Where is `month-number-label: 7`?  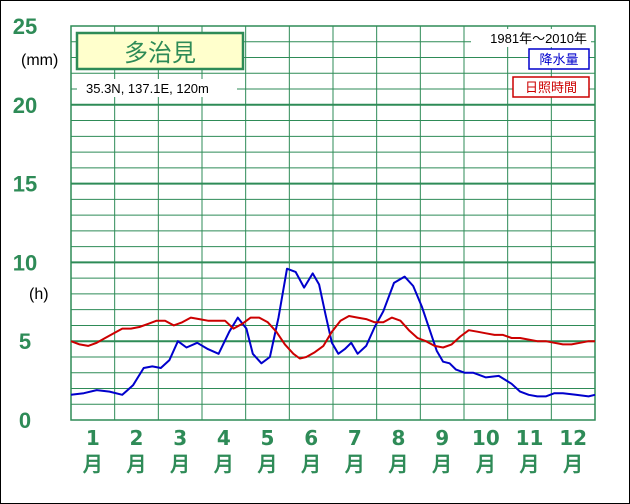 month-number-label: 7 is located at coordinates (355, 438).